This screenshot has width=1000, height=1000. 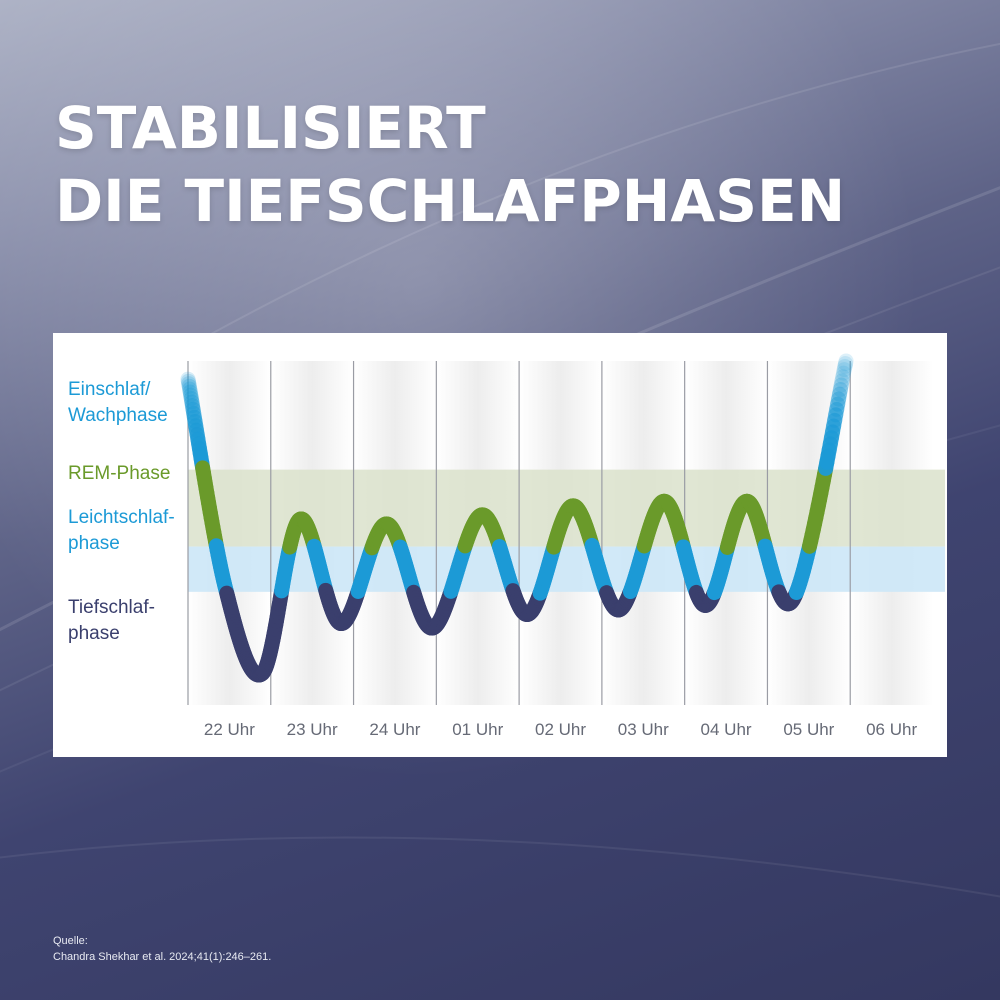 I want to click on phase-label-rem: REM-Phase, so click(x=119, y=473).